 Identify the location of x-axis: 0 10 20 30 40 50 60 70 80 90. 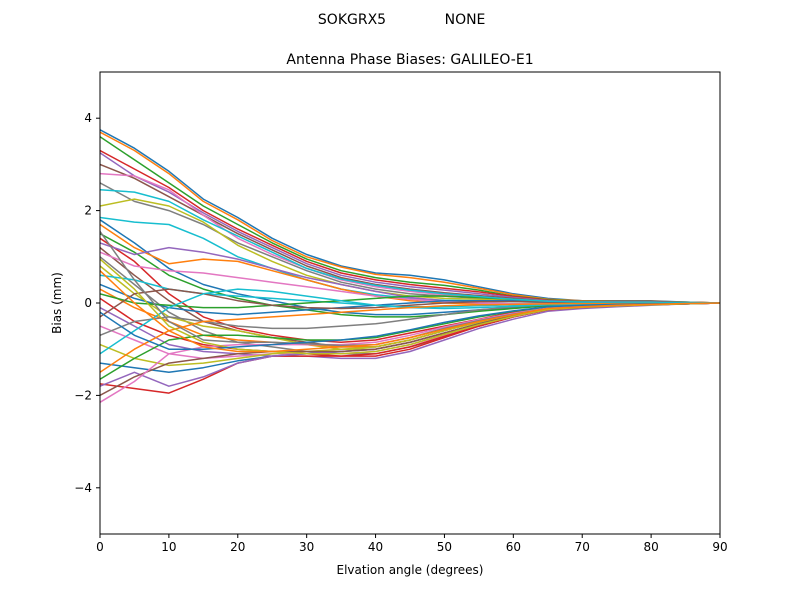
(412, 544).